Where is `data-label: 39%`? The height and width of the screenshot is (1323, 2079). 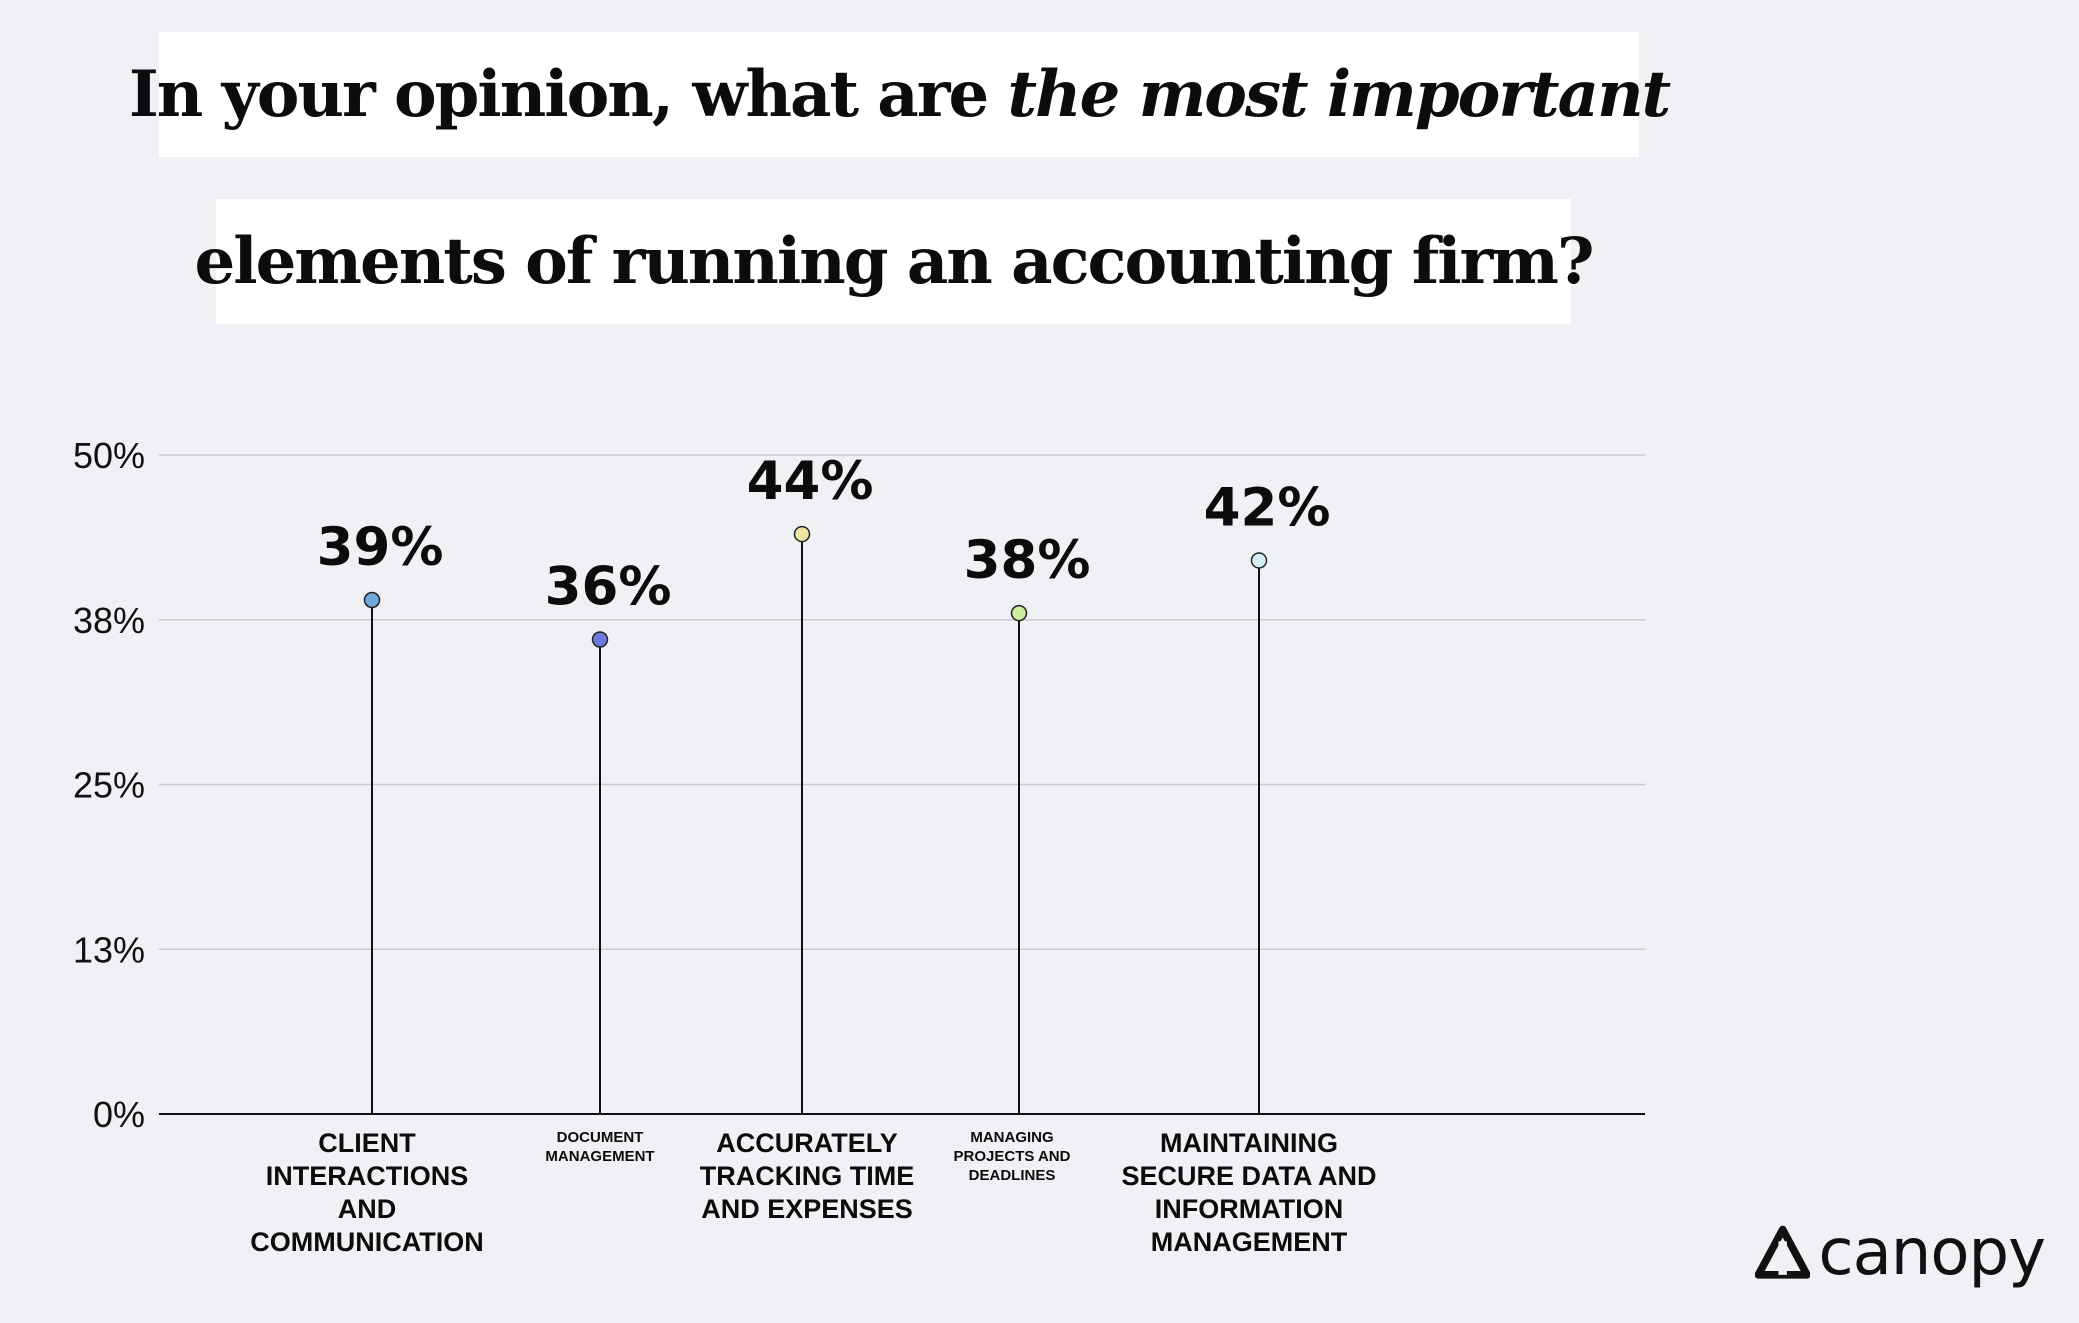 data-label: 39% is located at coordinates (380, 547).